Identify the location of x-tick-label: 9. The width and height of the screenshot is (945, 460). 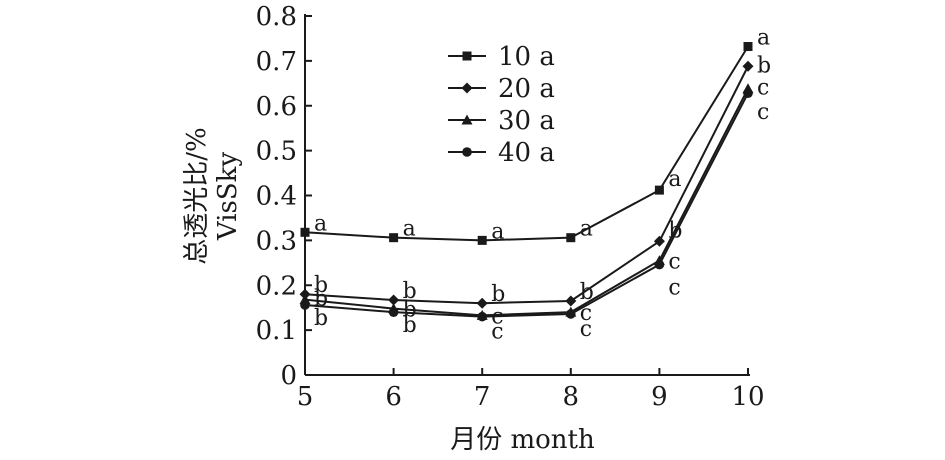
(659, 397).